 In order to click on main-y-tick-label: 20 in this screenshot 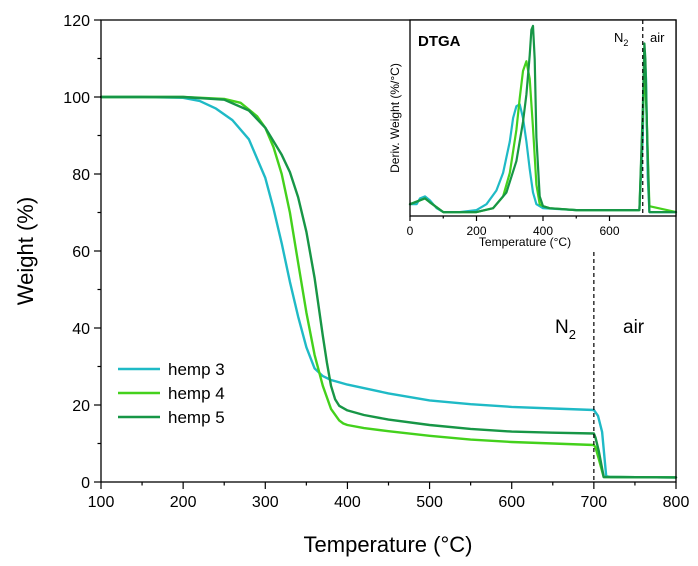, I will do `click(81, 406)`.